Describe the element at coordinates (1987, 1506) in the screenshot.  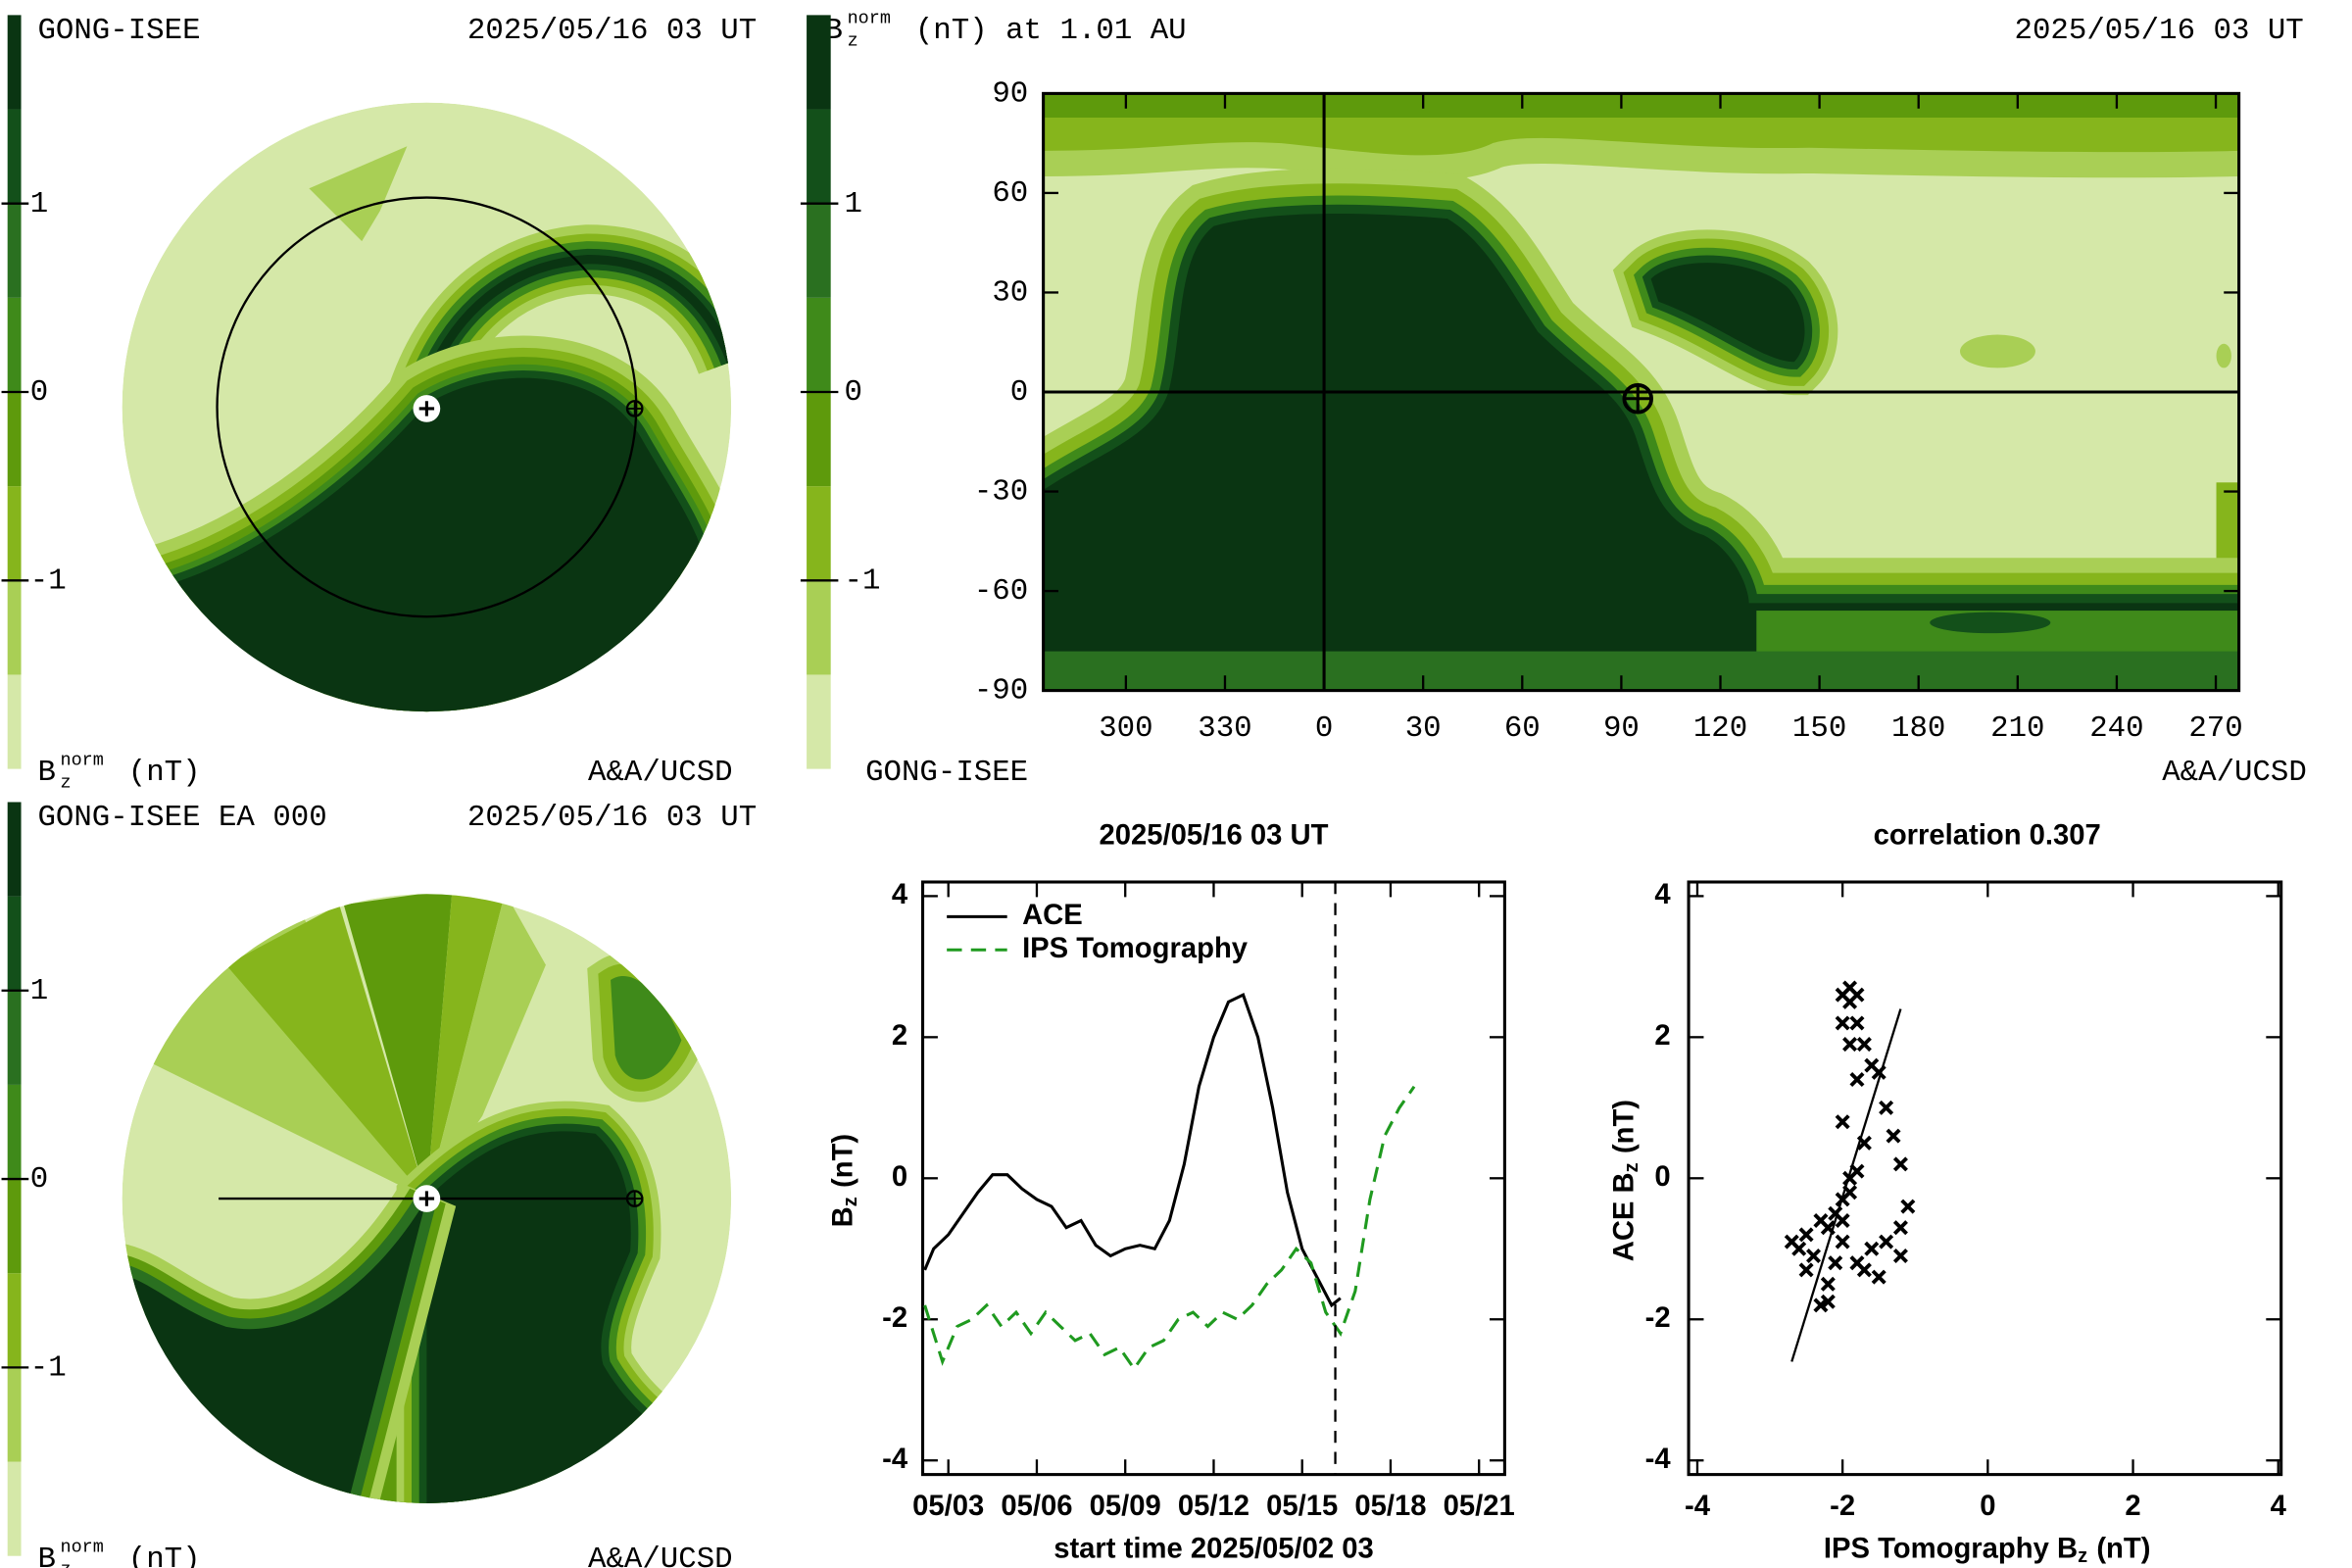
I see `x-tick-label: 0` at that location.